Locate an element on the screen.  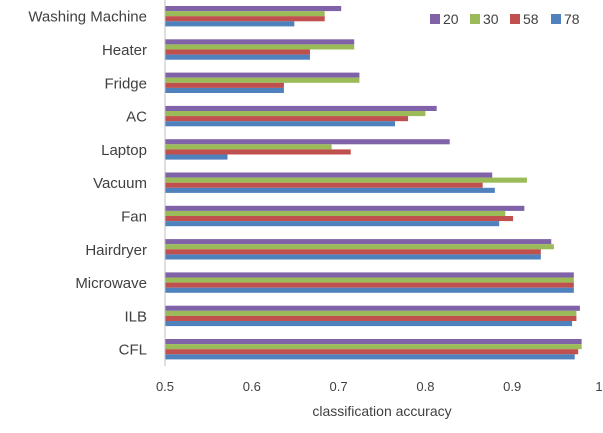
x-tick-label: 0.5 is located at coordinates (165, 386).